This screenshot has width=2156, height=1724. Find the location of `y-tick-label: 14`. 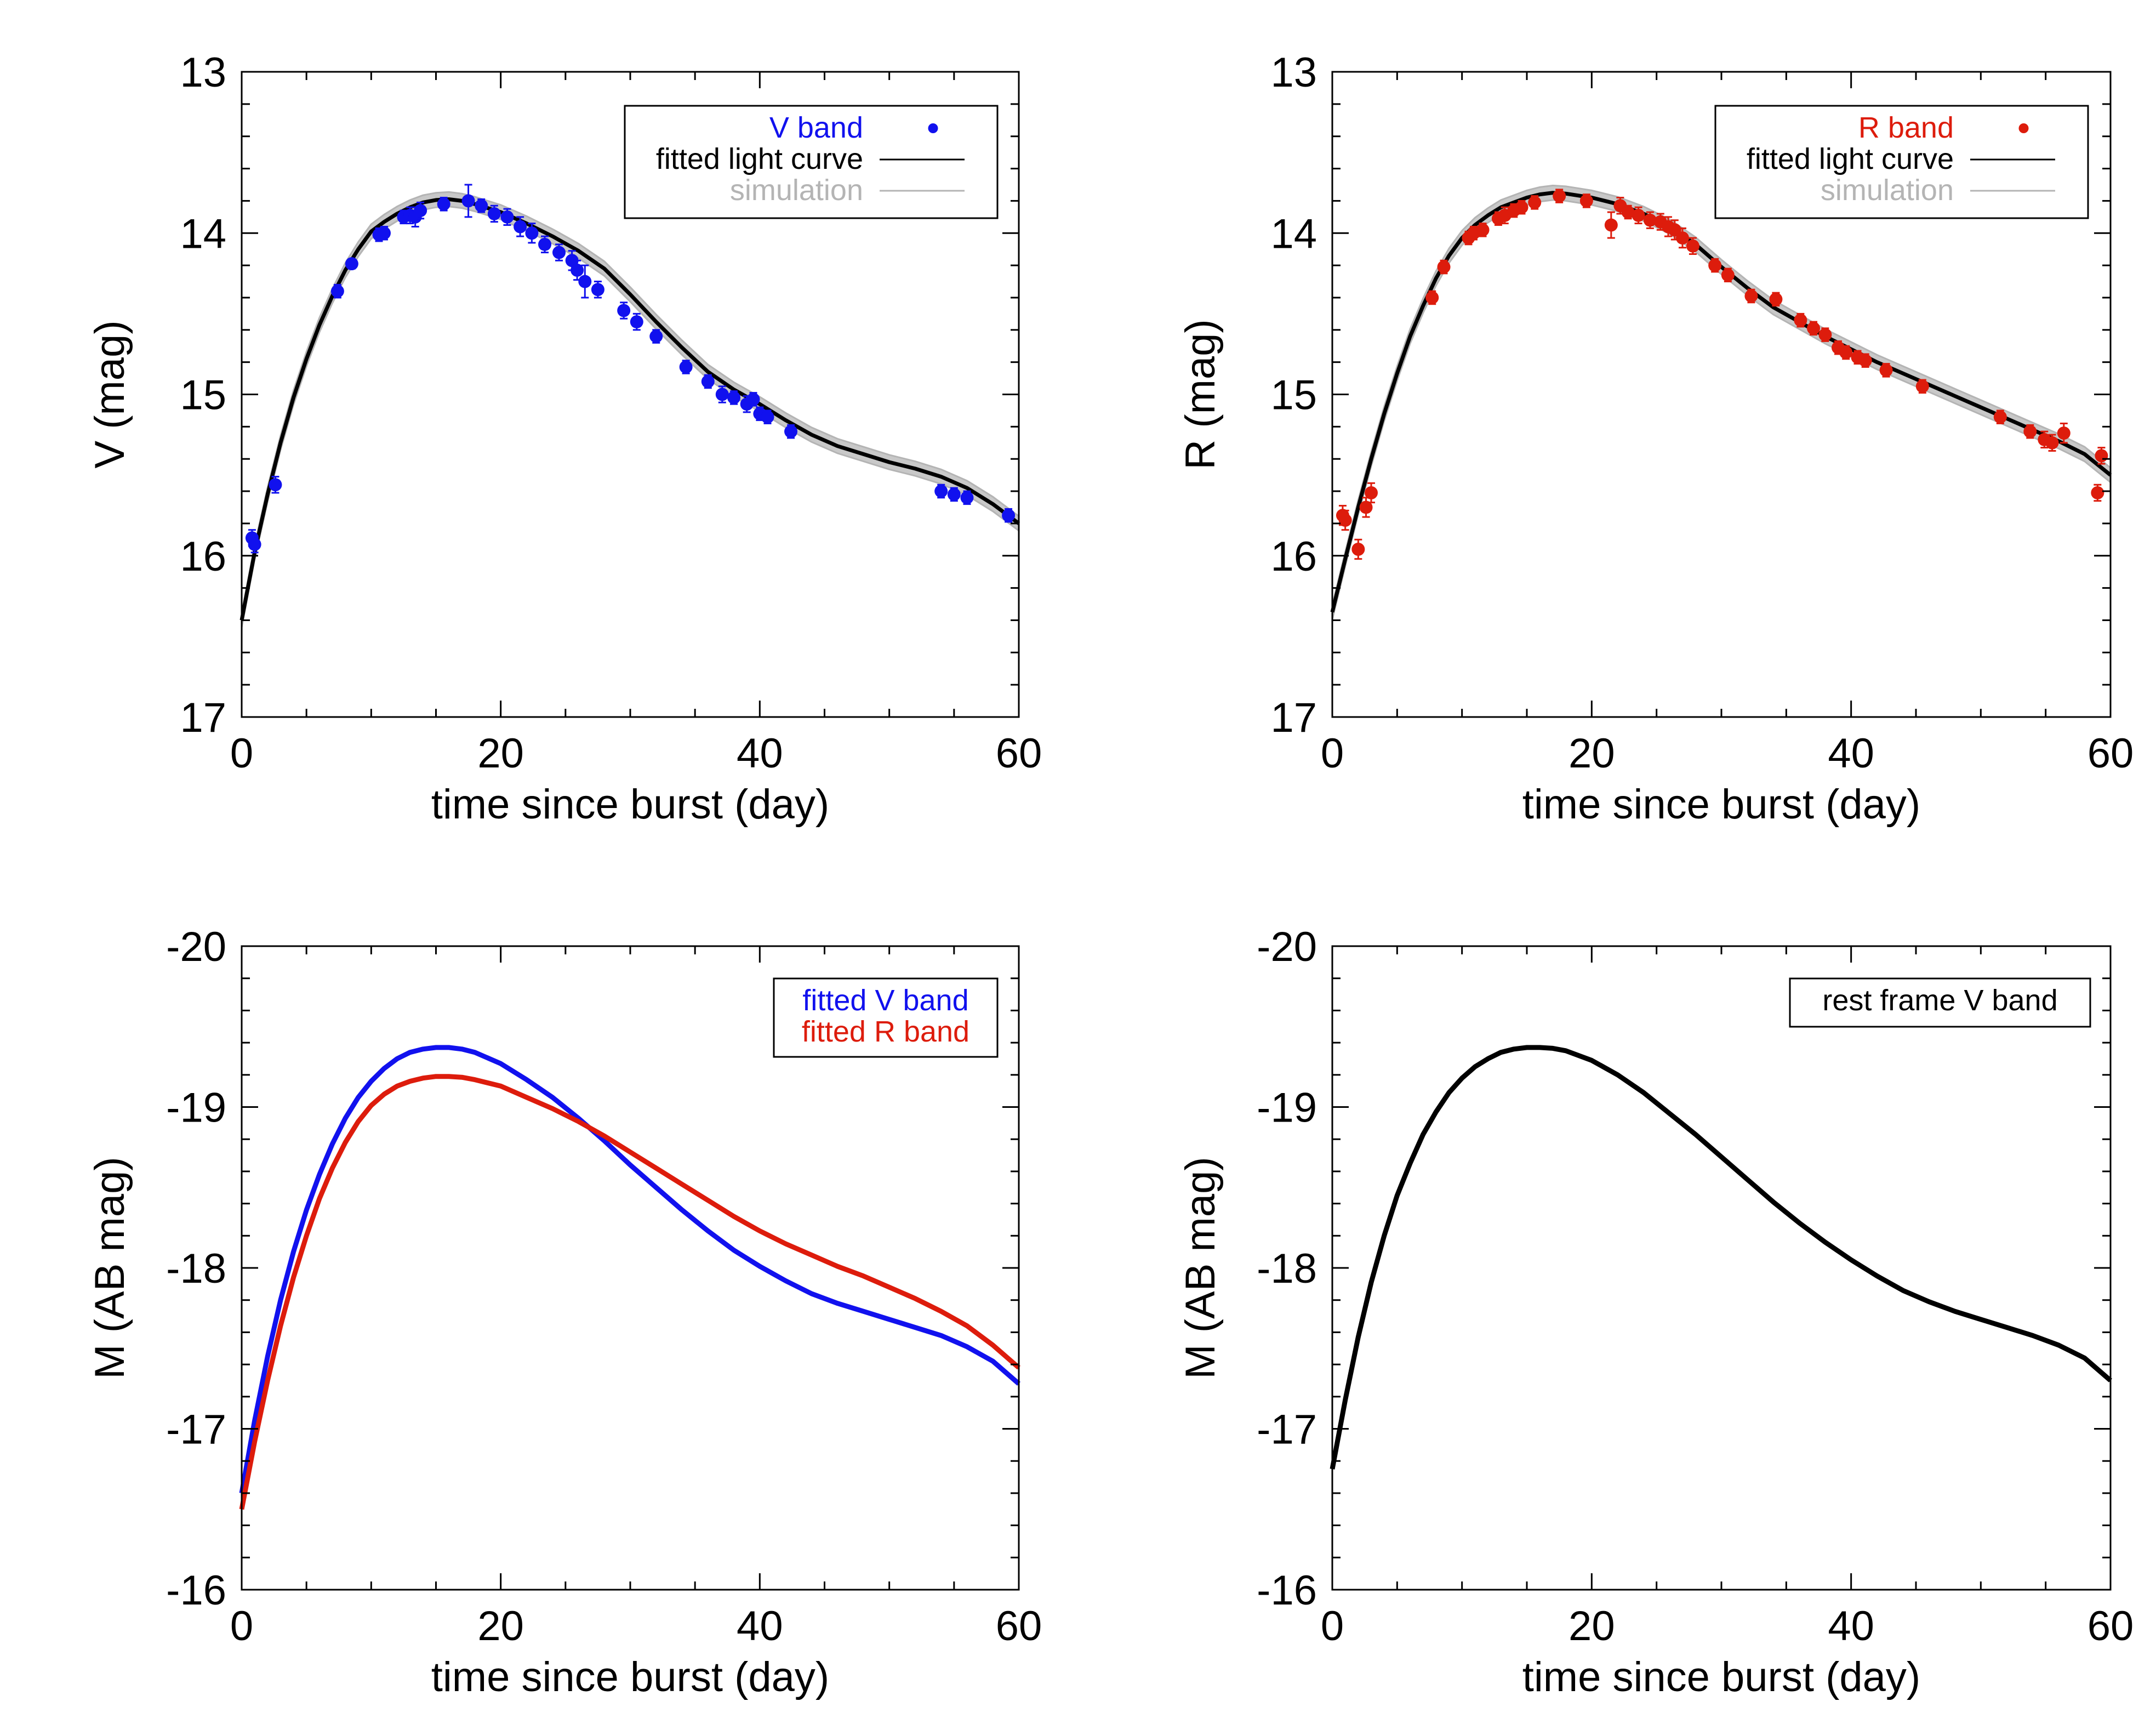

y-tick-label: 14 is located at coordinates (1293, 234).